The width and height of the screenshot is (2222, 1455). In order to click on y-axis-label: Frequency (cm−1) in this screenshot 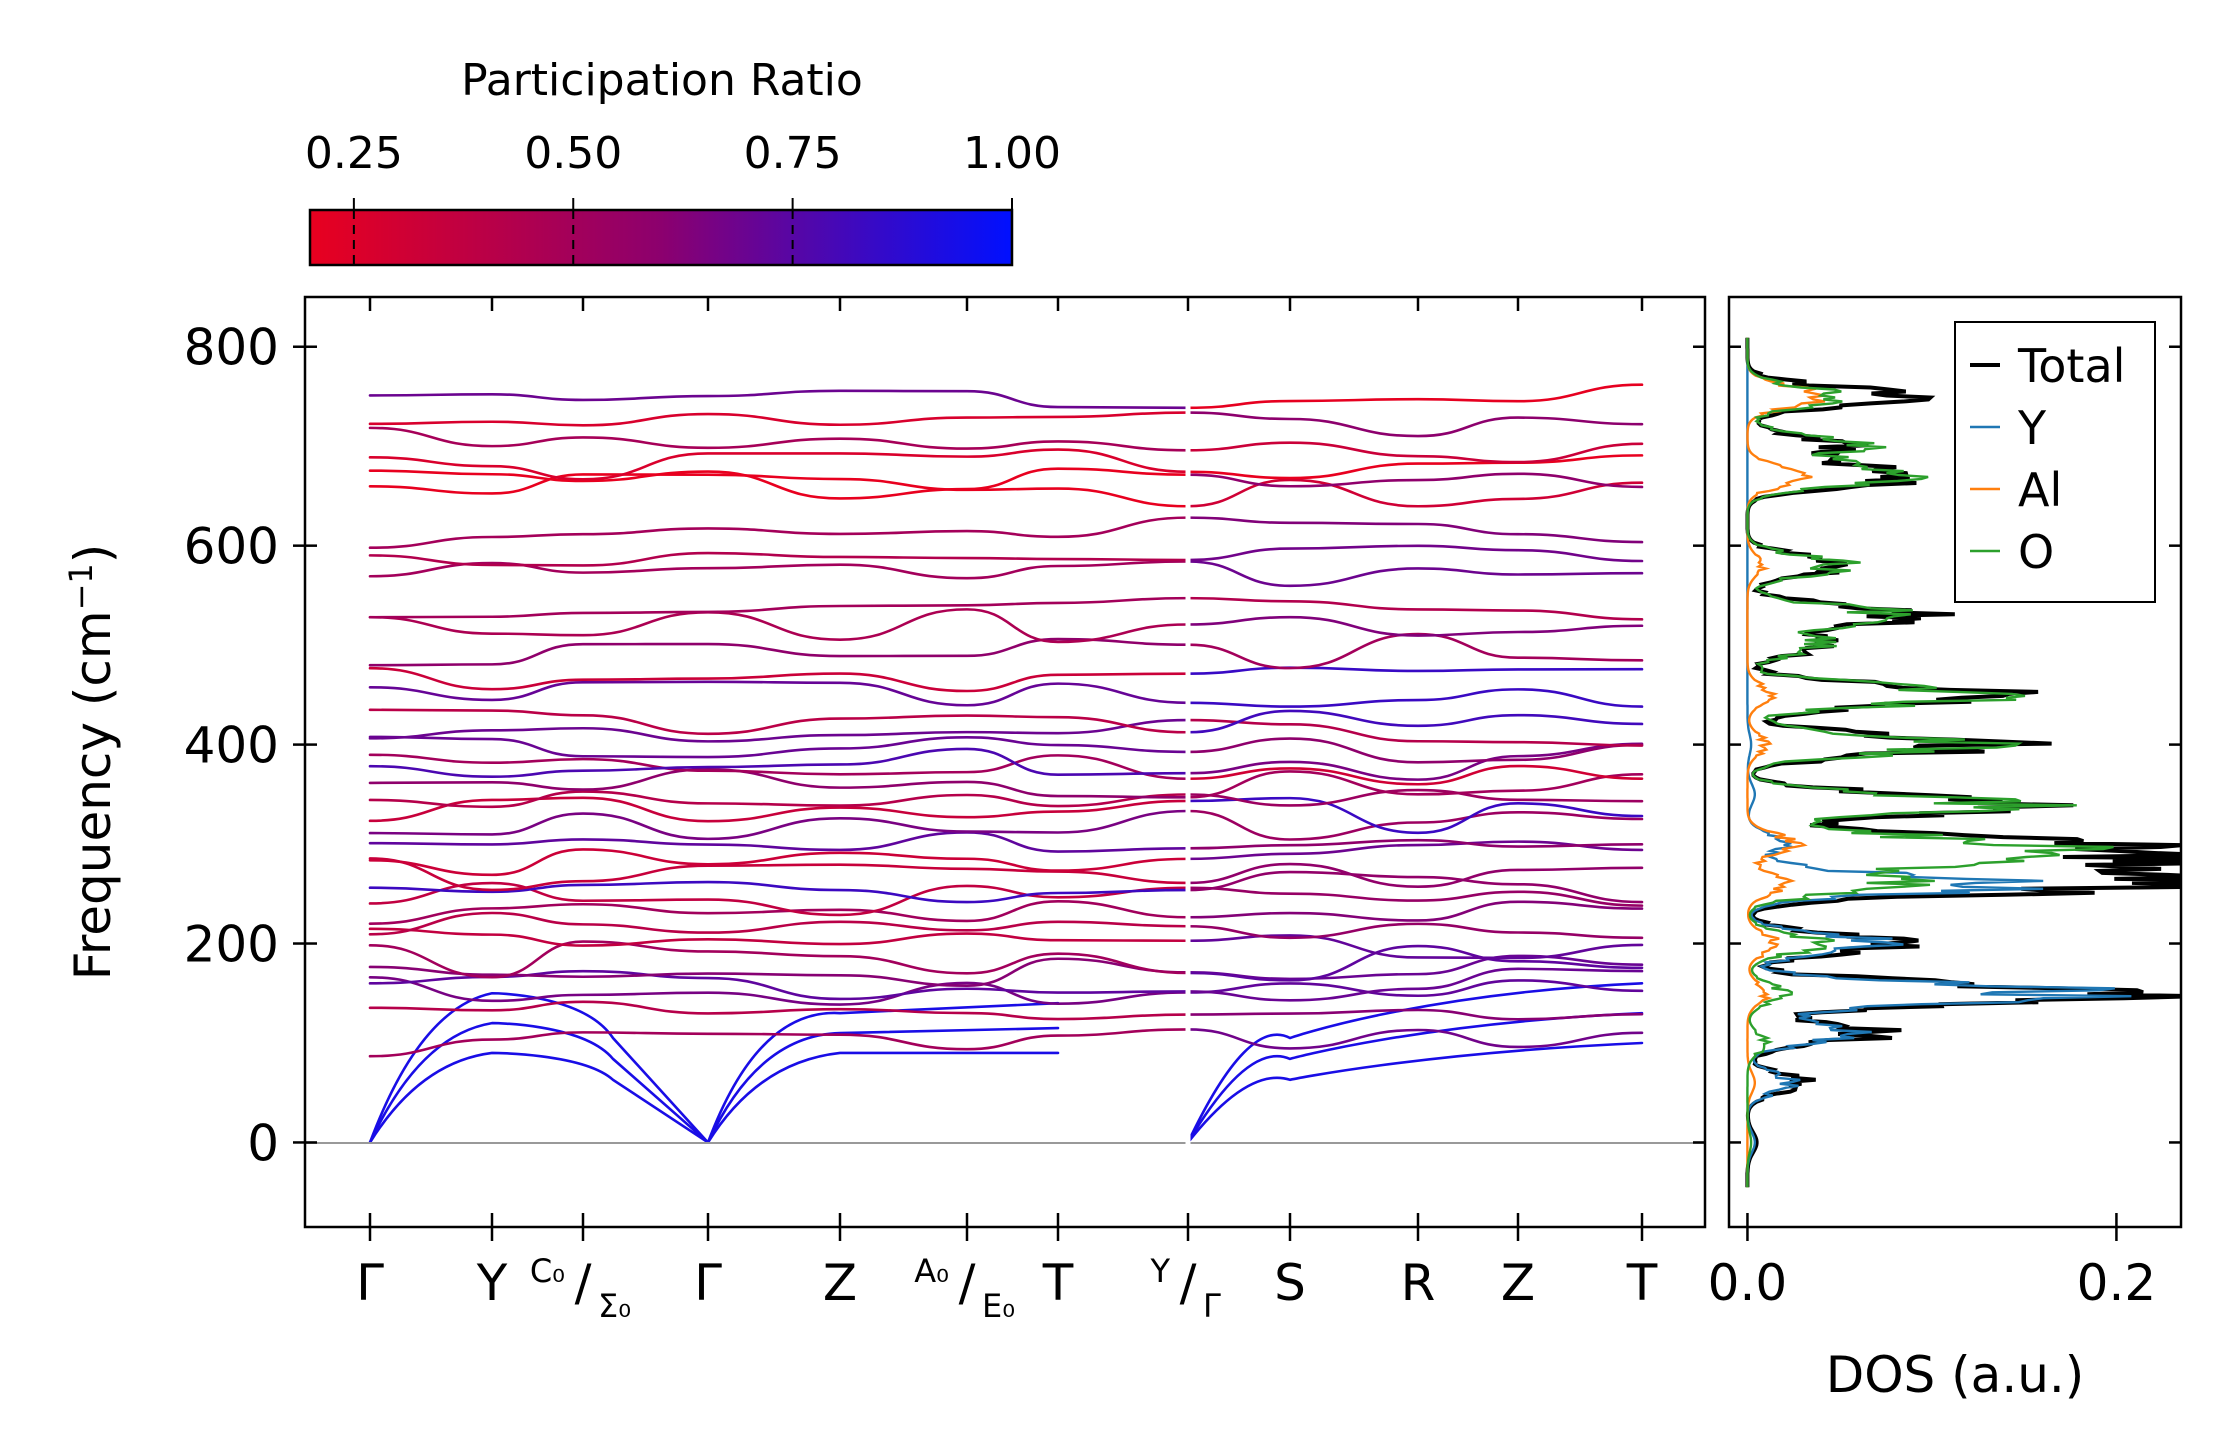, I will do `click(92, 762)`.